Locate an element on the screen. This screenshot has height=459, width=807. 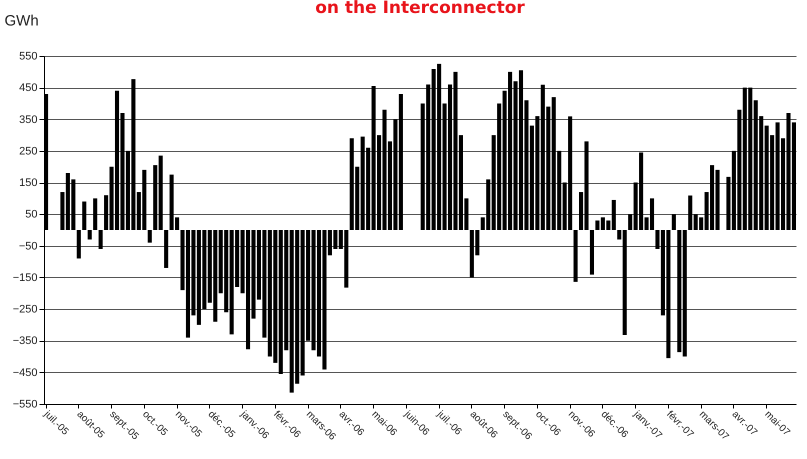
y-tick-label: −250 is located at coordinates (25, 310).